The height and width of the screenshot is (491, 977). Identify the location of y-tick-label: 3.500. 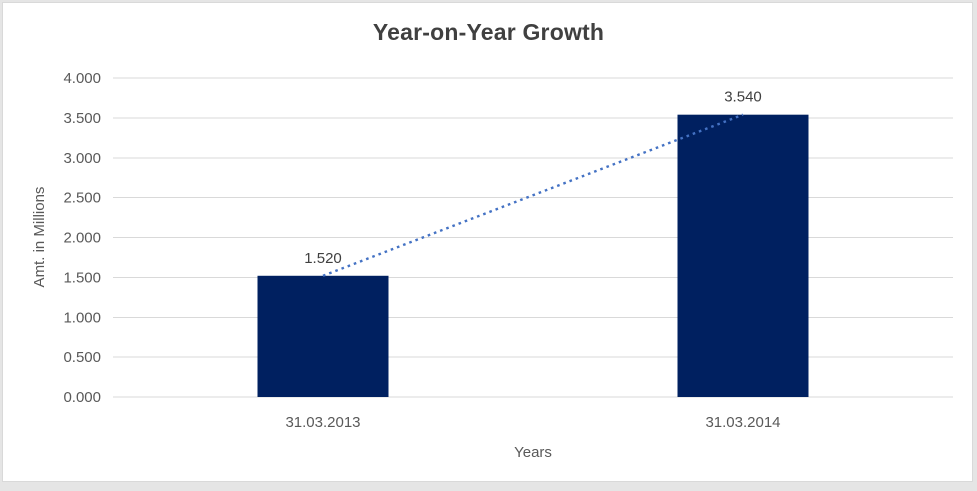
(82, 118).